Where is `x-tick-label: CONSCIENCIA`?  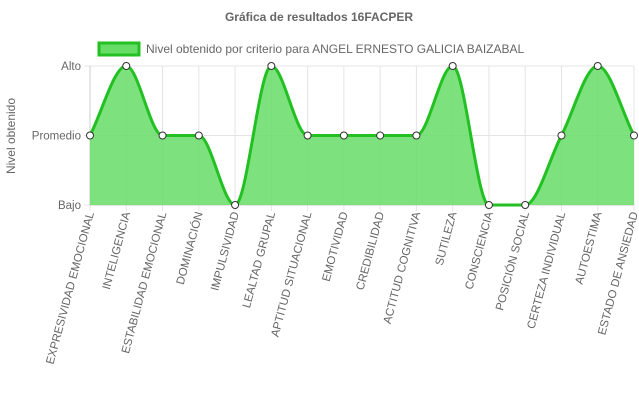
x-tick-label: CONSCIENCIA is located at coordinates (480, 250).